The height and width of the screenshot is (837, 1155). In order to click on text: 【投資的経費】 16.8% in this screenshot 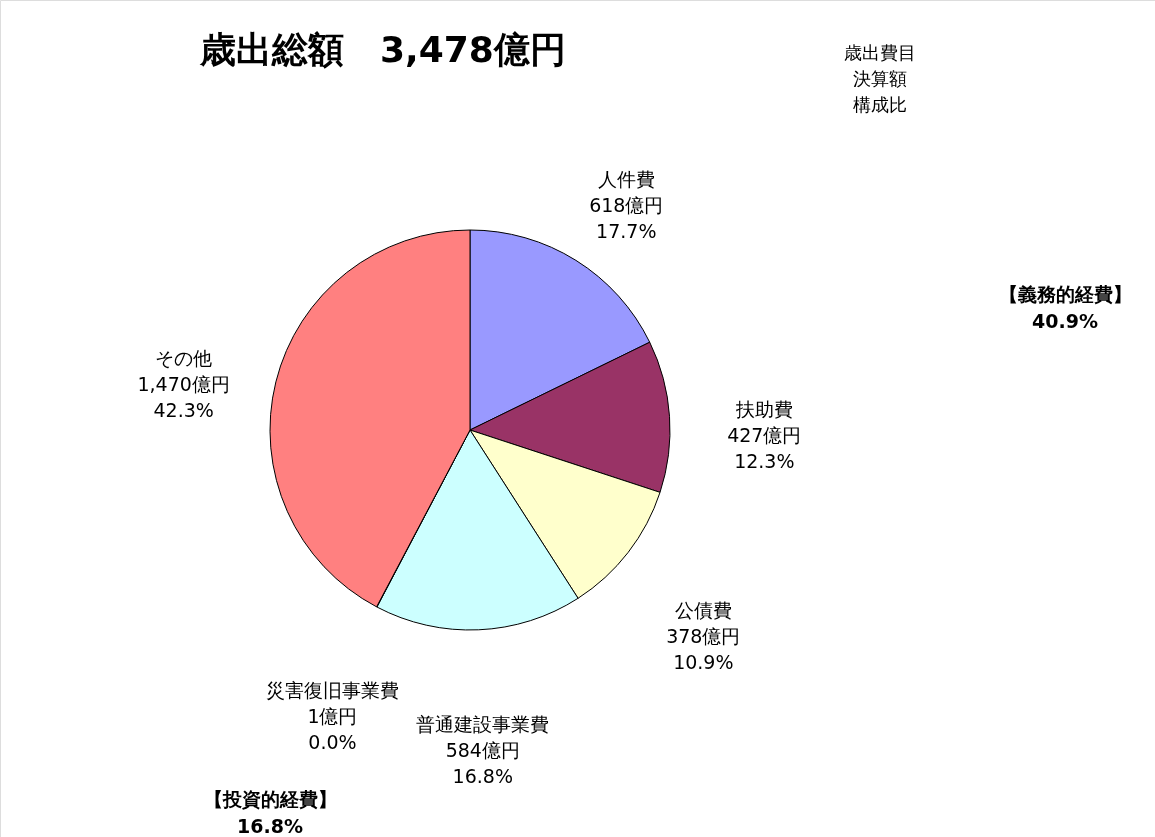, I will do `click(270, 812)`.